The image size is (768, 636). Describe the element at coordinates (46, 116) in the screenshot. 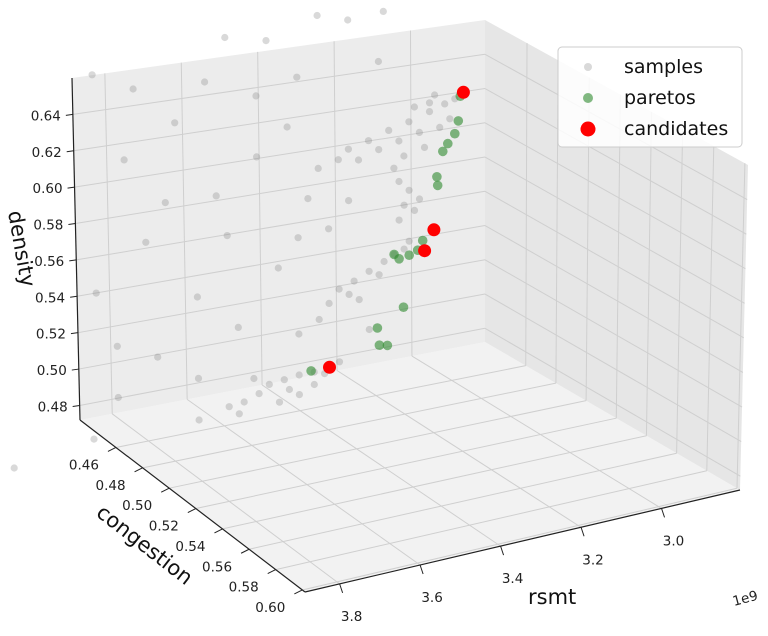

I see `z-tick-label: 0.64` at that location.